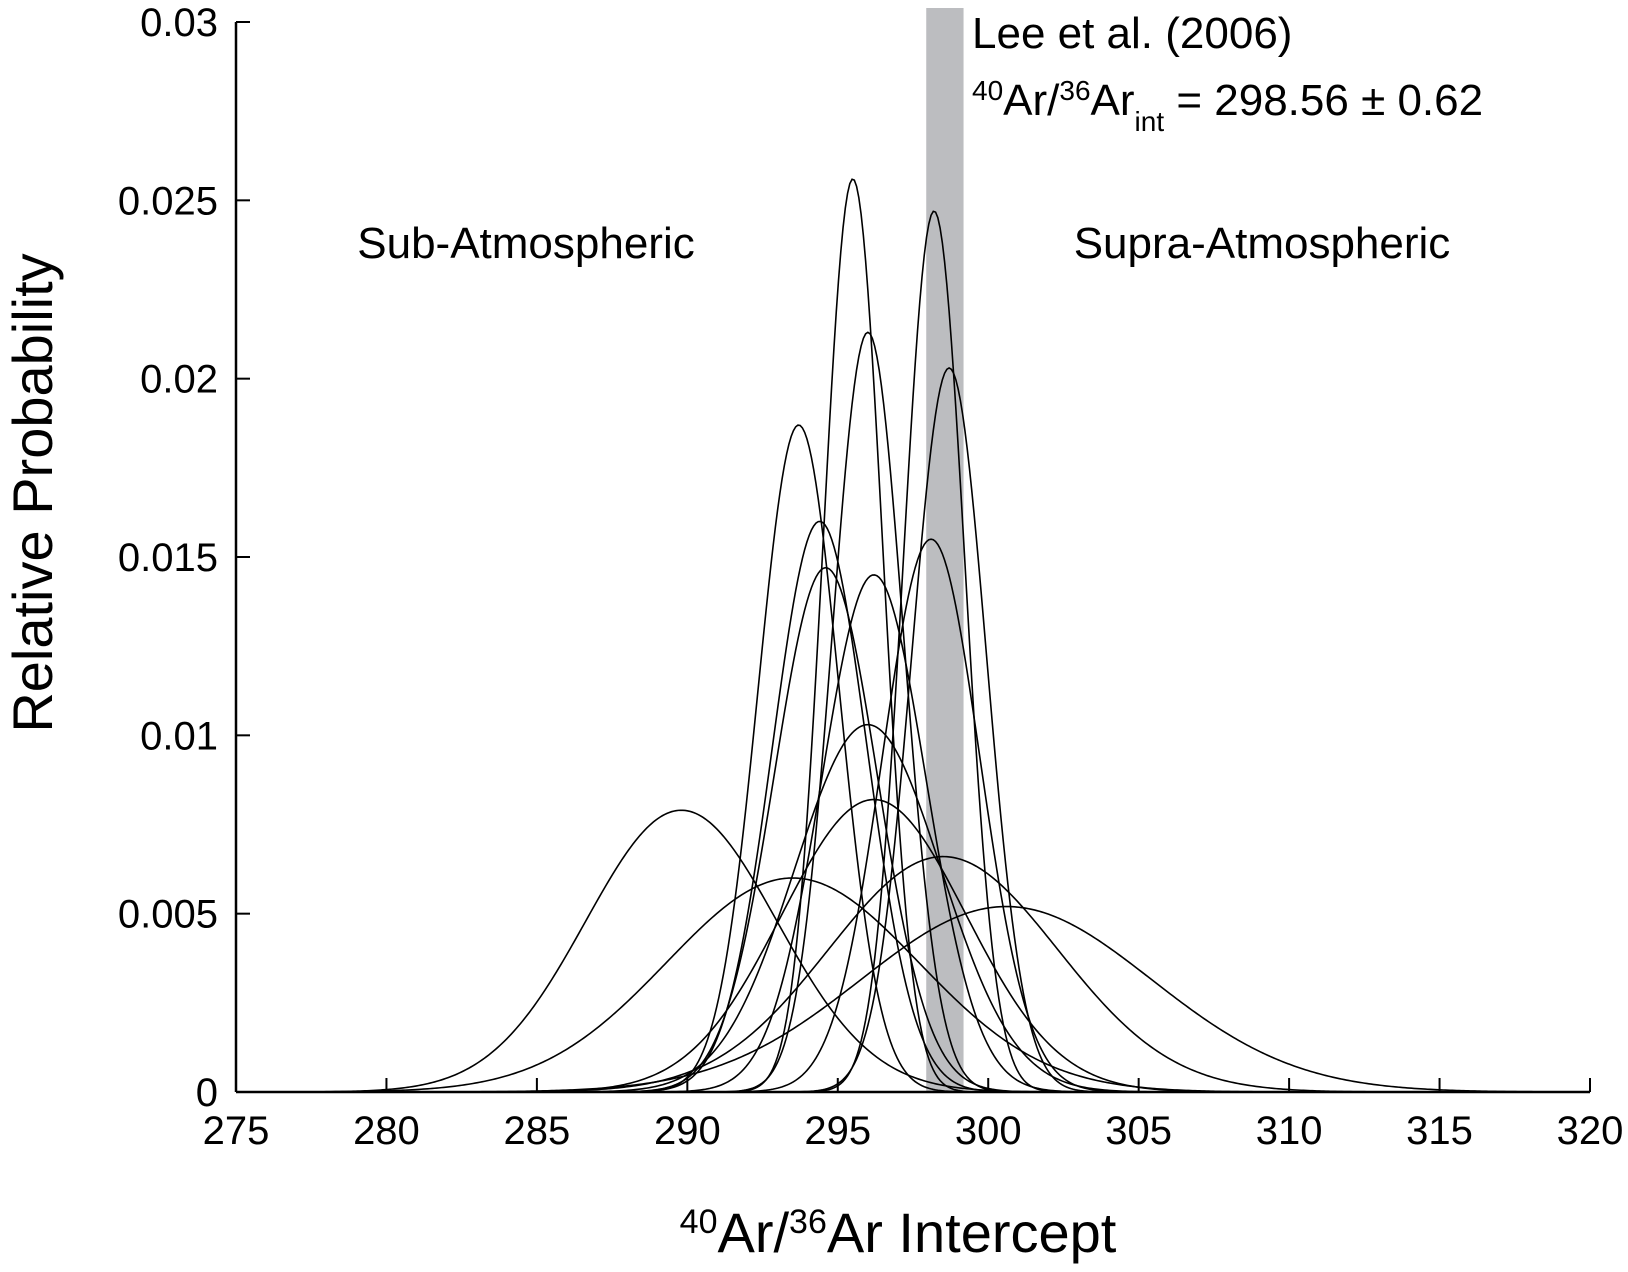  I want to click on band-text-ar2: Ar, so click(1113, 100).